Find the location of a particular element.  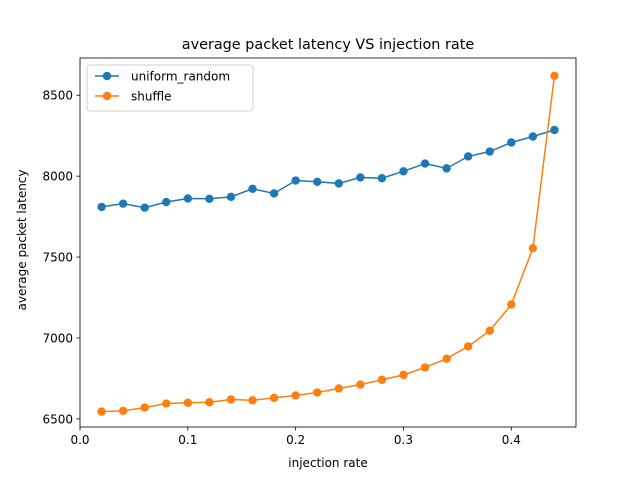

x-tick-label: 0.4 is located at coordinates (511, 440).